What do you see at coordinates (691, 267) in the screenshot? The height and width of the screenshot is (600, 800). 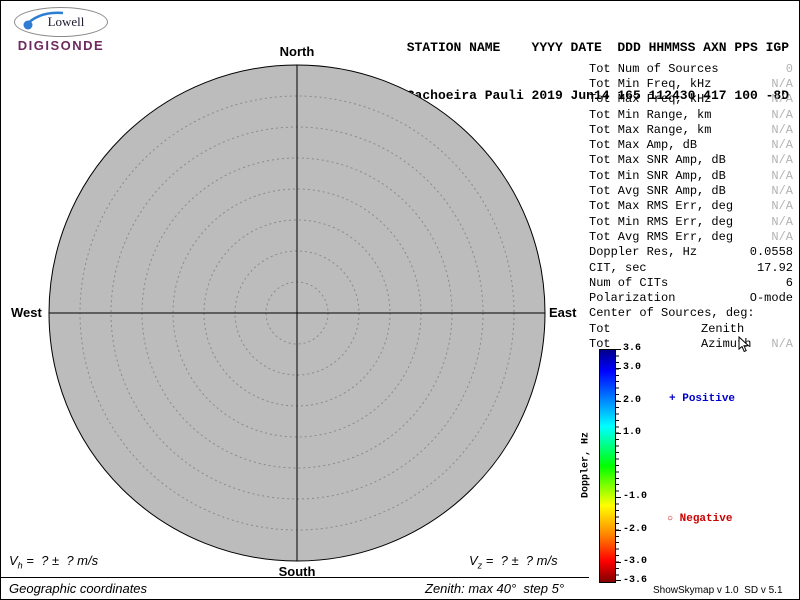 I see `stat-row: CIT, sec 17.92` at bounding box center [691, 267].